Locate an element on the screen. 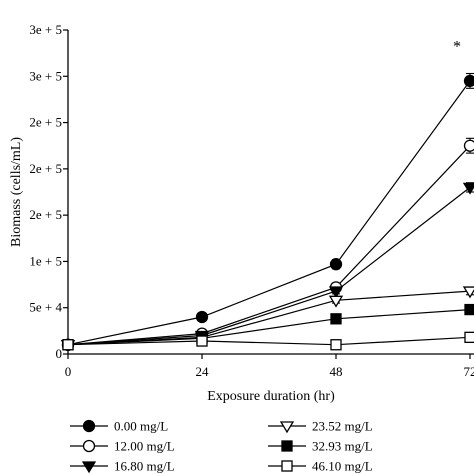 This screenshot has height=474, width=474. legend-label: 12.00 mg/L is located at coordinates (144, 446).